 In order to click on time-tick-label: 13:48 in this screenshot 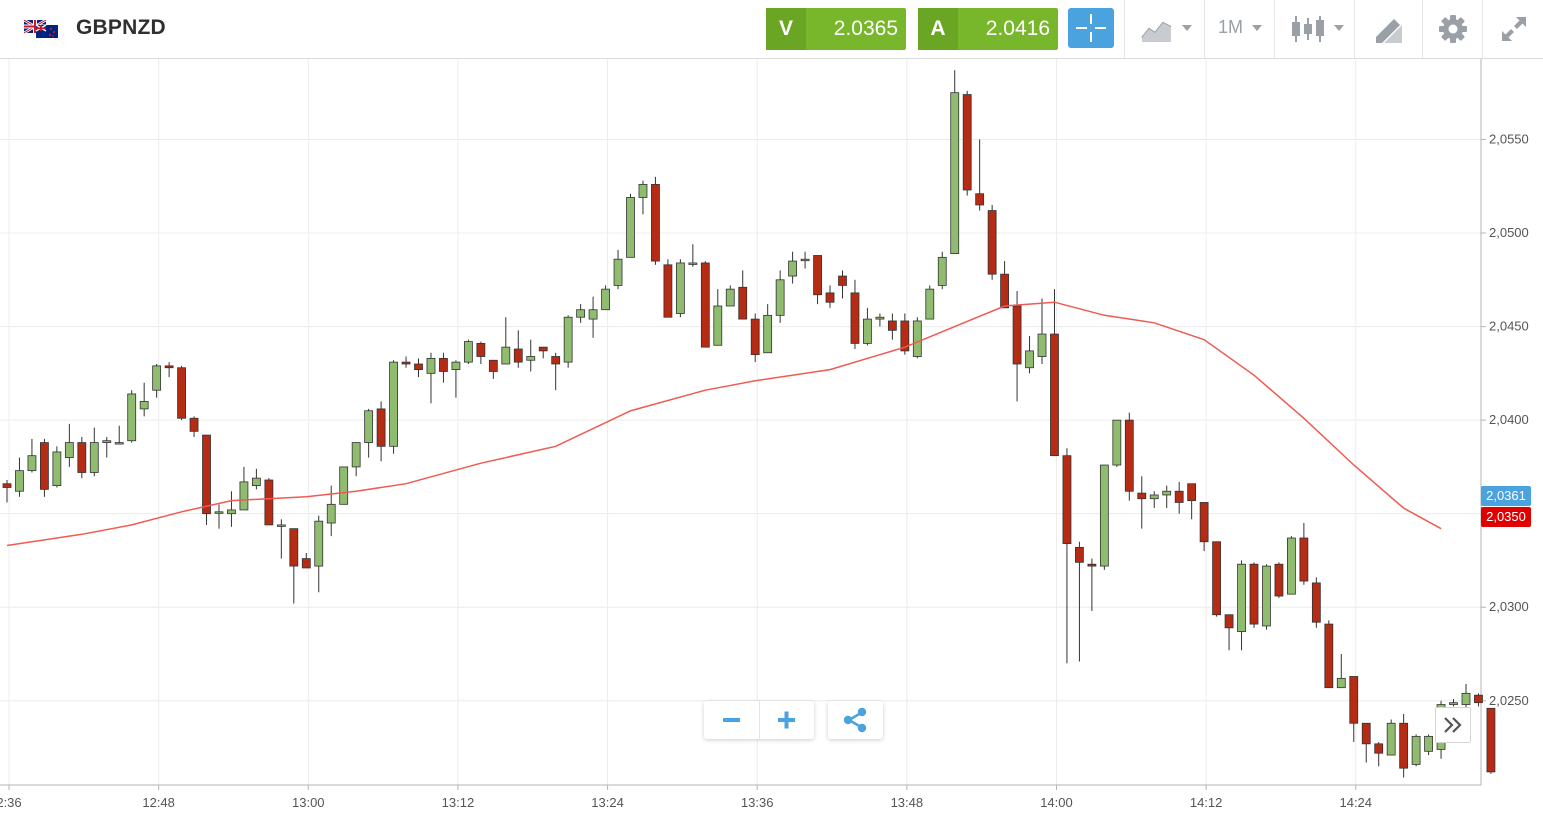, I will do `click(907, 802)`.